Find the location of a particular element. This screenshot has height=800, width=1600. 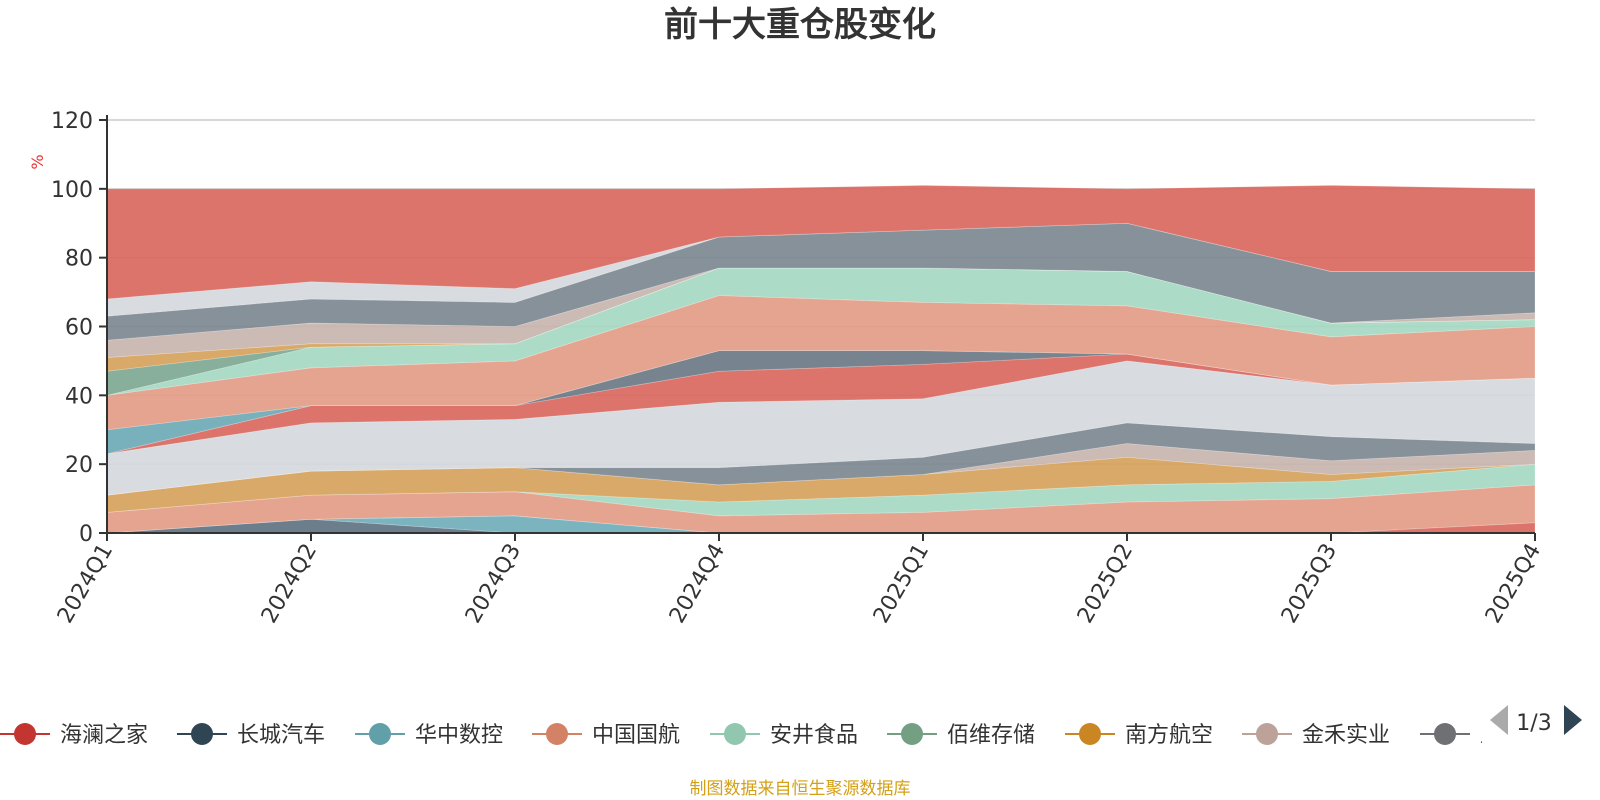

legend-item: 中国国航 is located at coordinates (606, 735).